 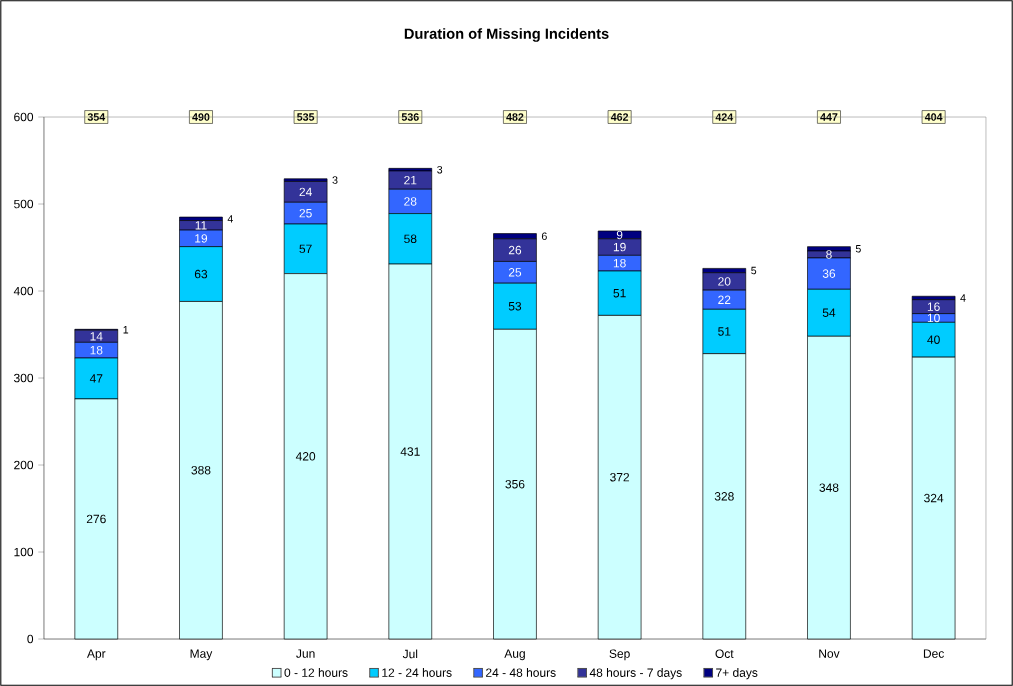 What do you see at coordinates (23, 291) in the screenshot?
I see `y-tick-label: 400` at bounding box center [23, 291].